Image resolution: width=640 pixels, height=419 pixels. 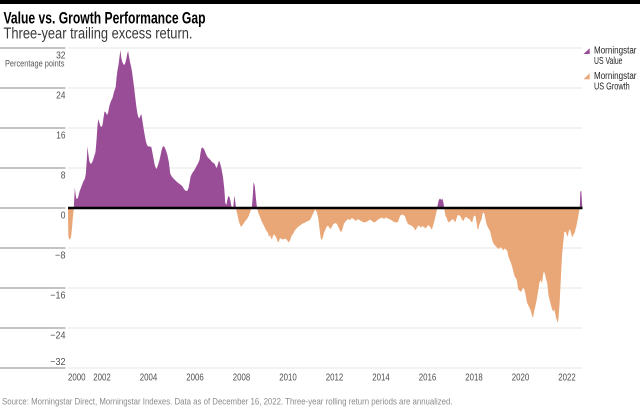 I want to click on svg-text: 2008, so click(x=242, y=378).